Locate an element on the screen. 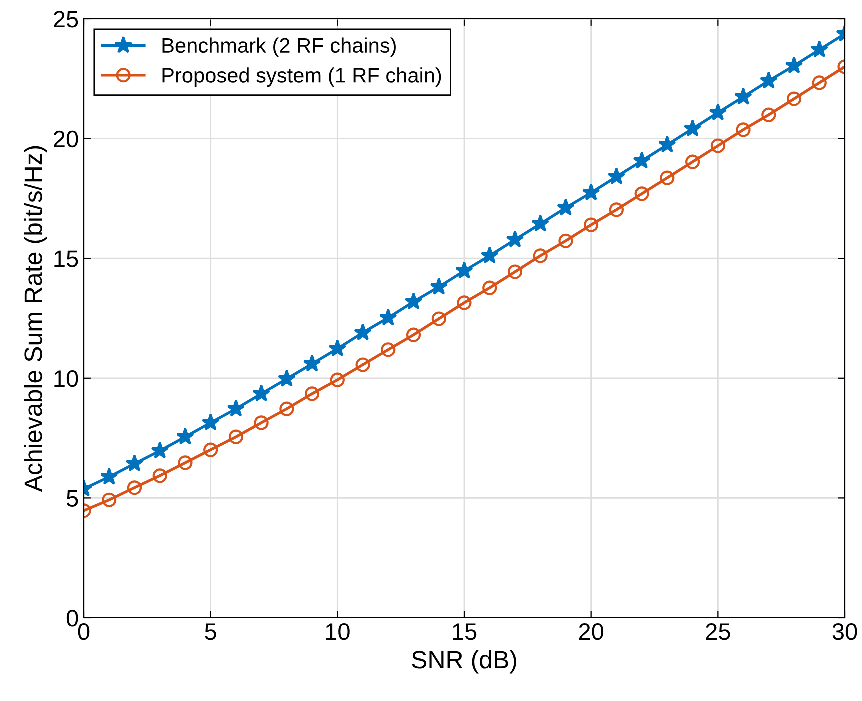  x-tick-label: 0 is located at coordinates (84, 631).